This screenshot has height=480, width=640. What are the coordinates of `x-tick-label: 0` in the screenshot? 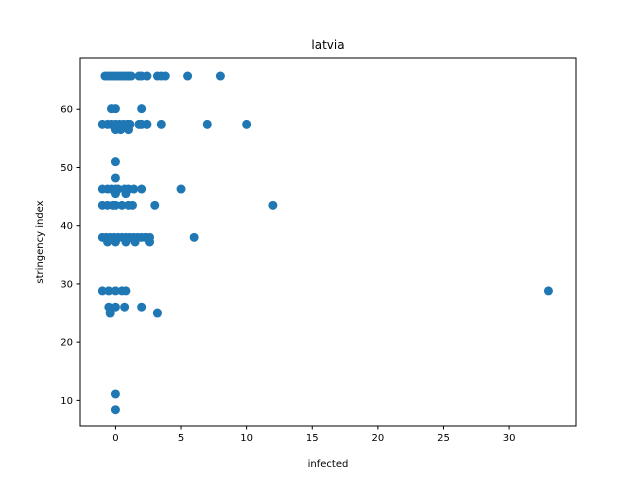 It's located at (115, 438).